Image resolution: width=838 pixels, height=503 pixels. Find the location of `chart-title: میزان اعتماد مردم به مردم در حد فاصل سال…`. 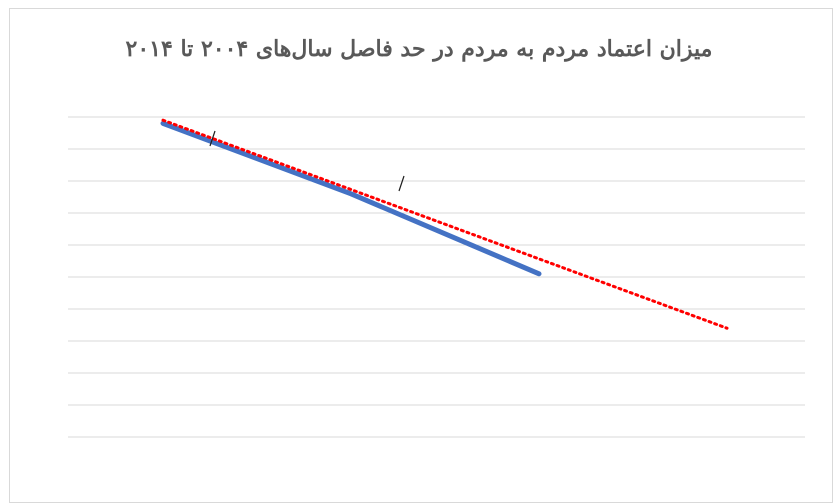

chart-title: میزان اعتماد مردم به مردم در حد فاصل سال… is located at coordinates (419, 49).